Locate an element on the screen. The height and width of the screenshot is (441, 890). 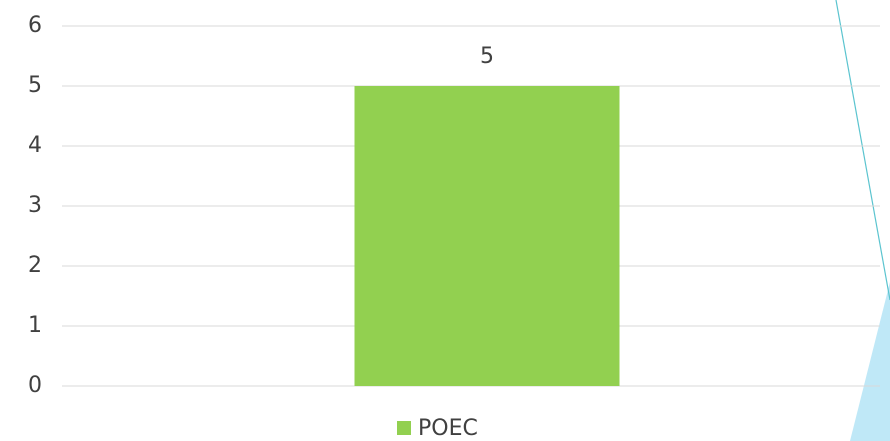
y-tick-label: 5 is located at coordinates (35, 85).